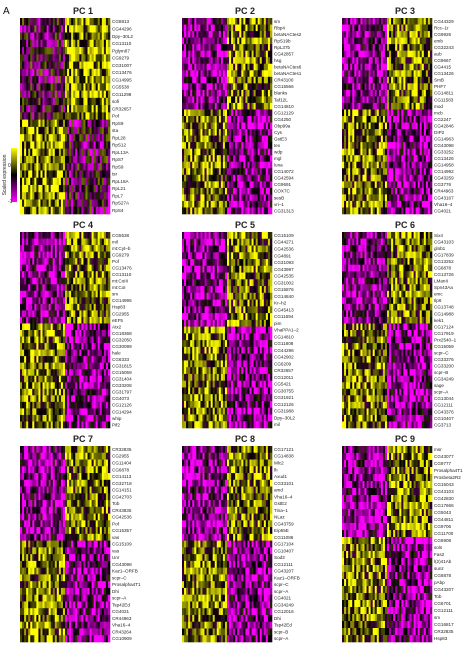 This screenshot has width=474, height=650. Describe the element at coordinates (116, 557) in the screenshot. I see `gene-label: Unr` at that location.